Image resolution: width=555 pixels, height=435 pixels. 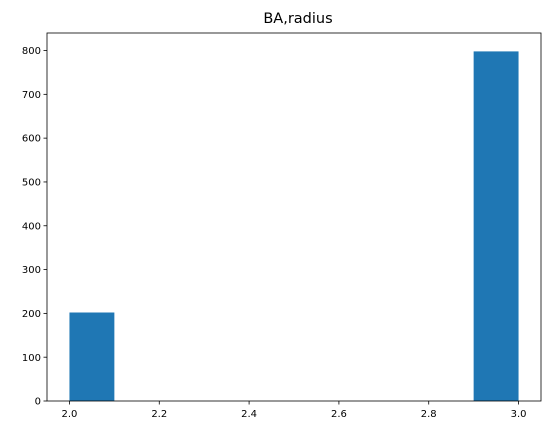 What do you see at coordinates (249, 414) in the screenshot?
I see `x-tick-label: 2.4` at bounding box center [249, 414].